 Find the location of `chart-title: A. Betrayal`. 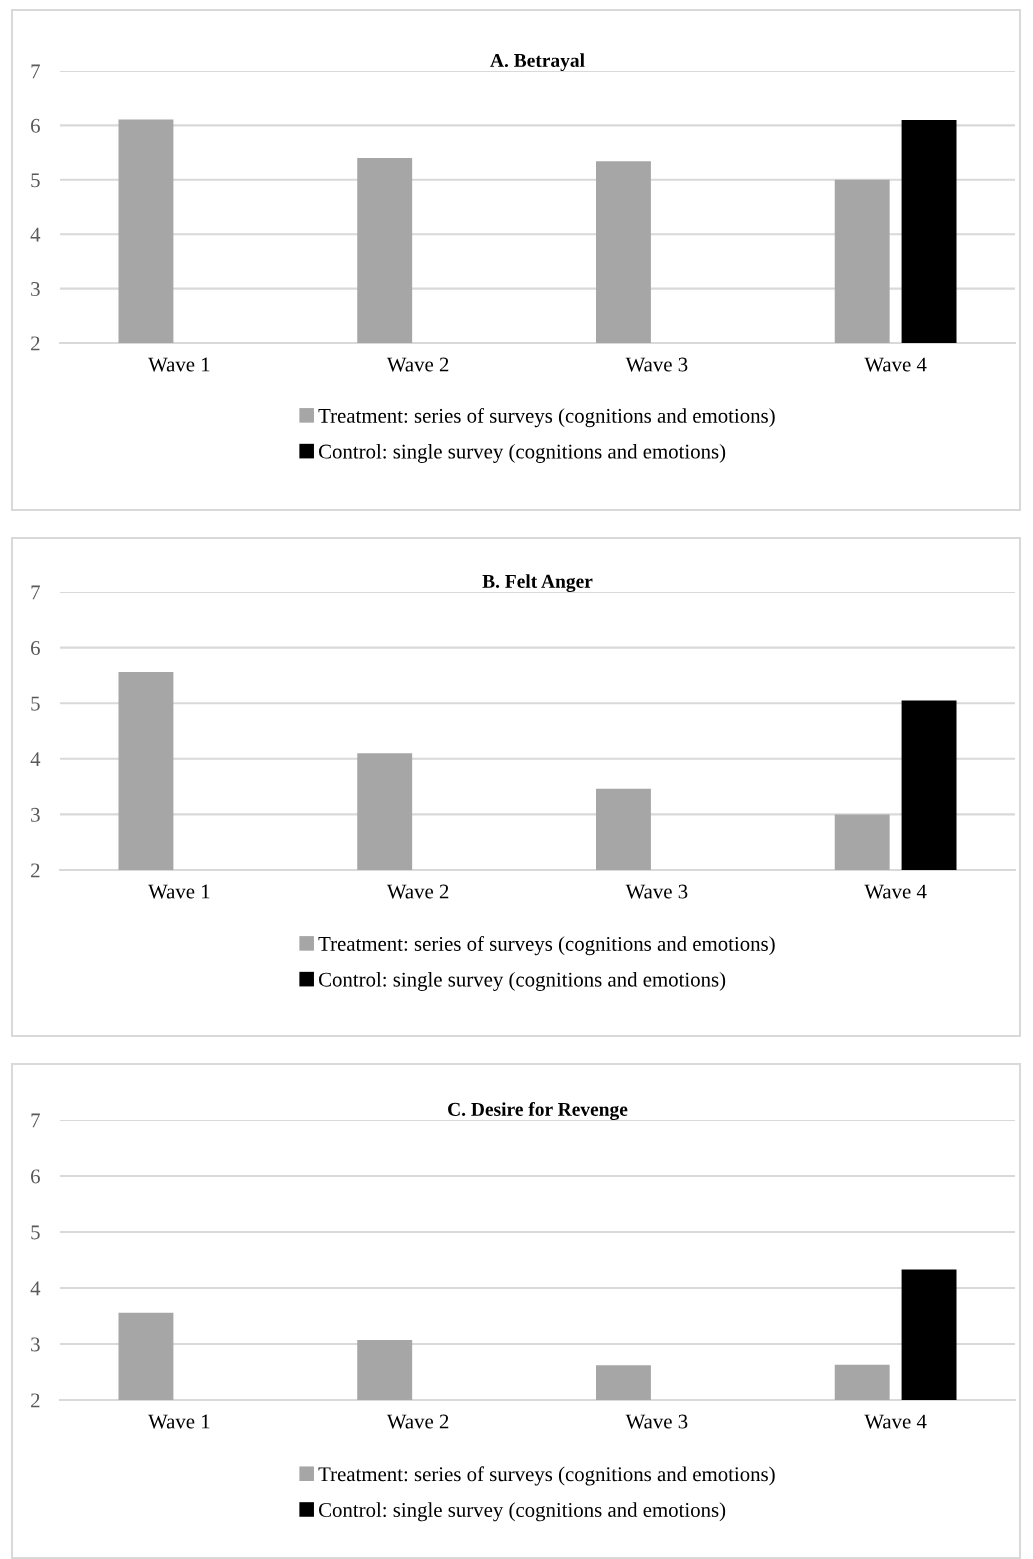

chart-title: A. Betrayal is located at coordinates (537, 62).